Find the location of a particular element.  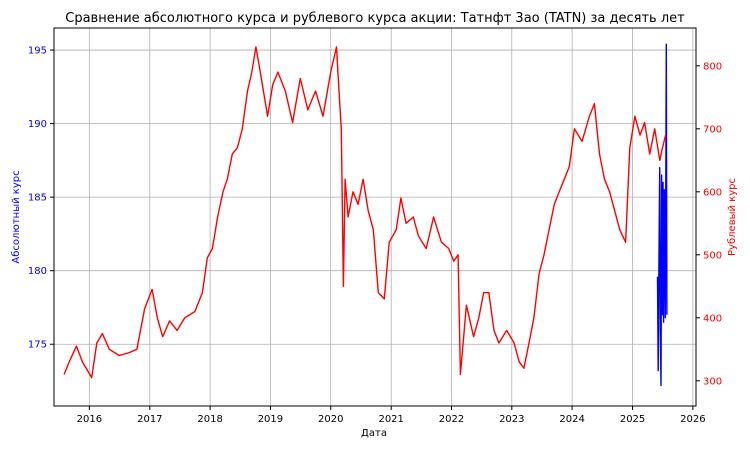

y-left-axis-label: Абсолютный курс is located at coordinates (16, 216).